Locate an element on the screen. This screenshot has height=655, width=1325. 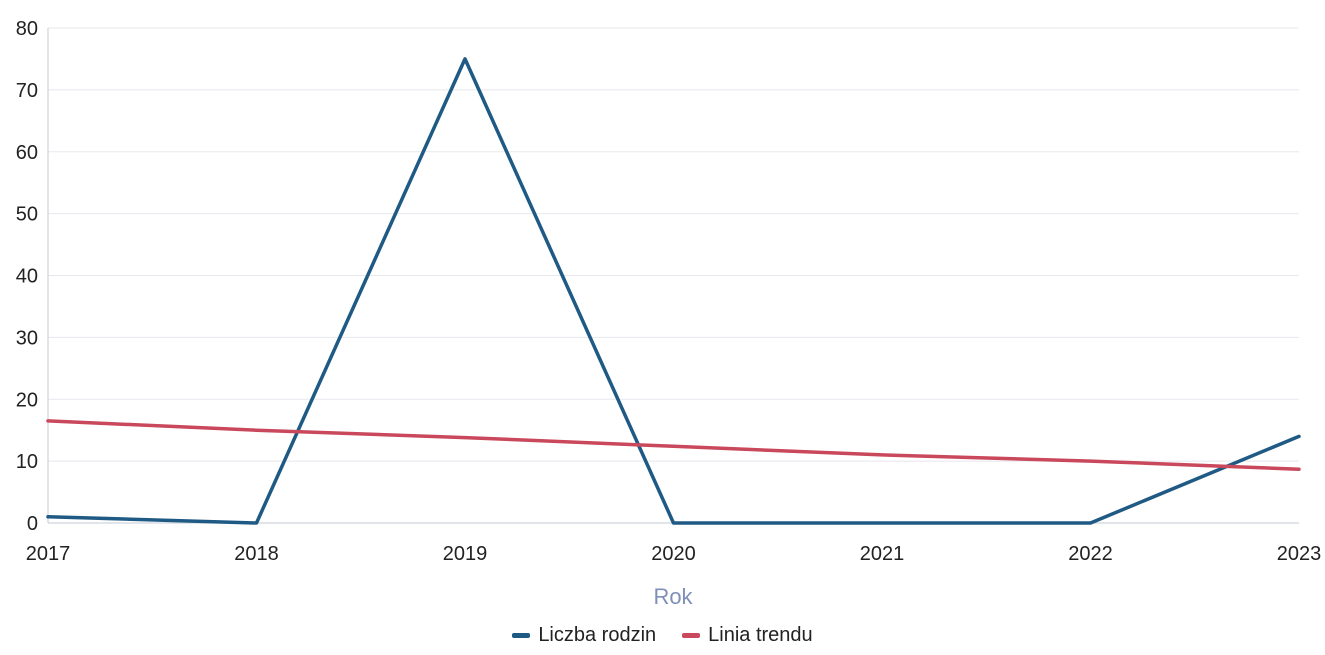
legend-item: Liczba rodzin is located at coordinates (584, 635).